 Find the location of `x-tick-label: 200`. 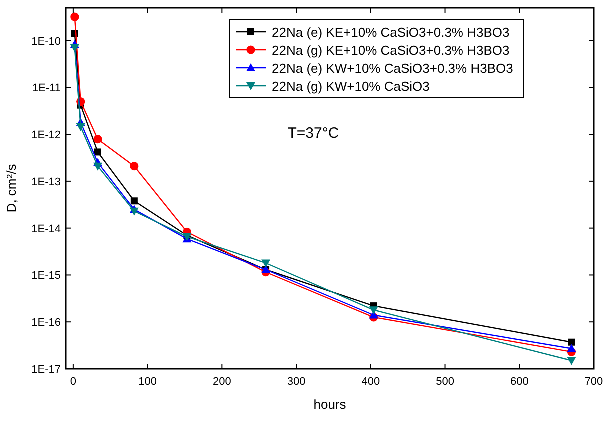

x-tick-label: 200 is located at coordinates (222, 382).